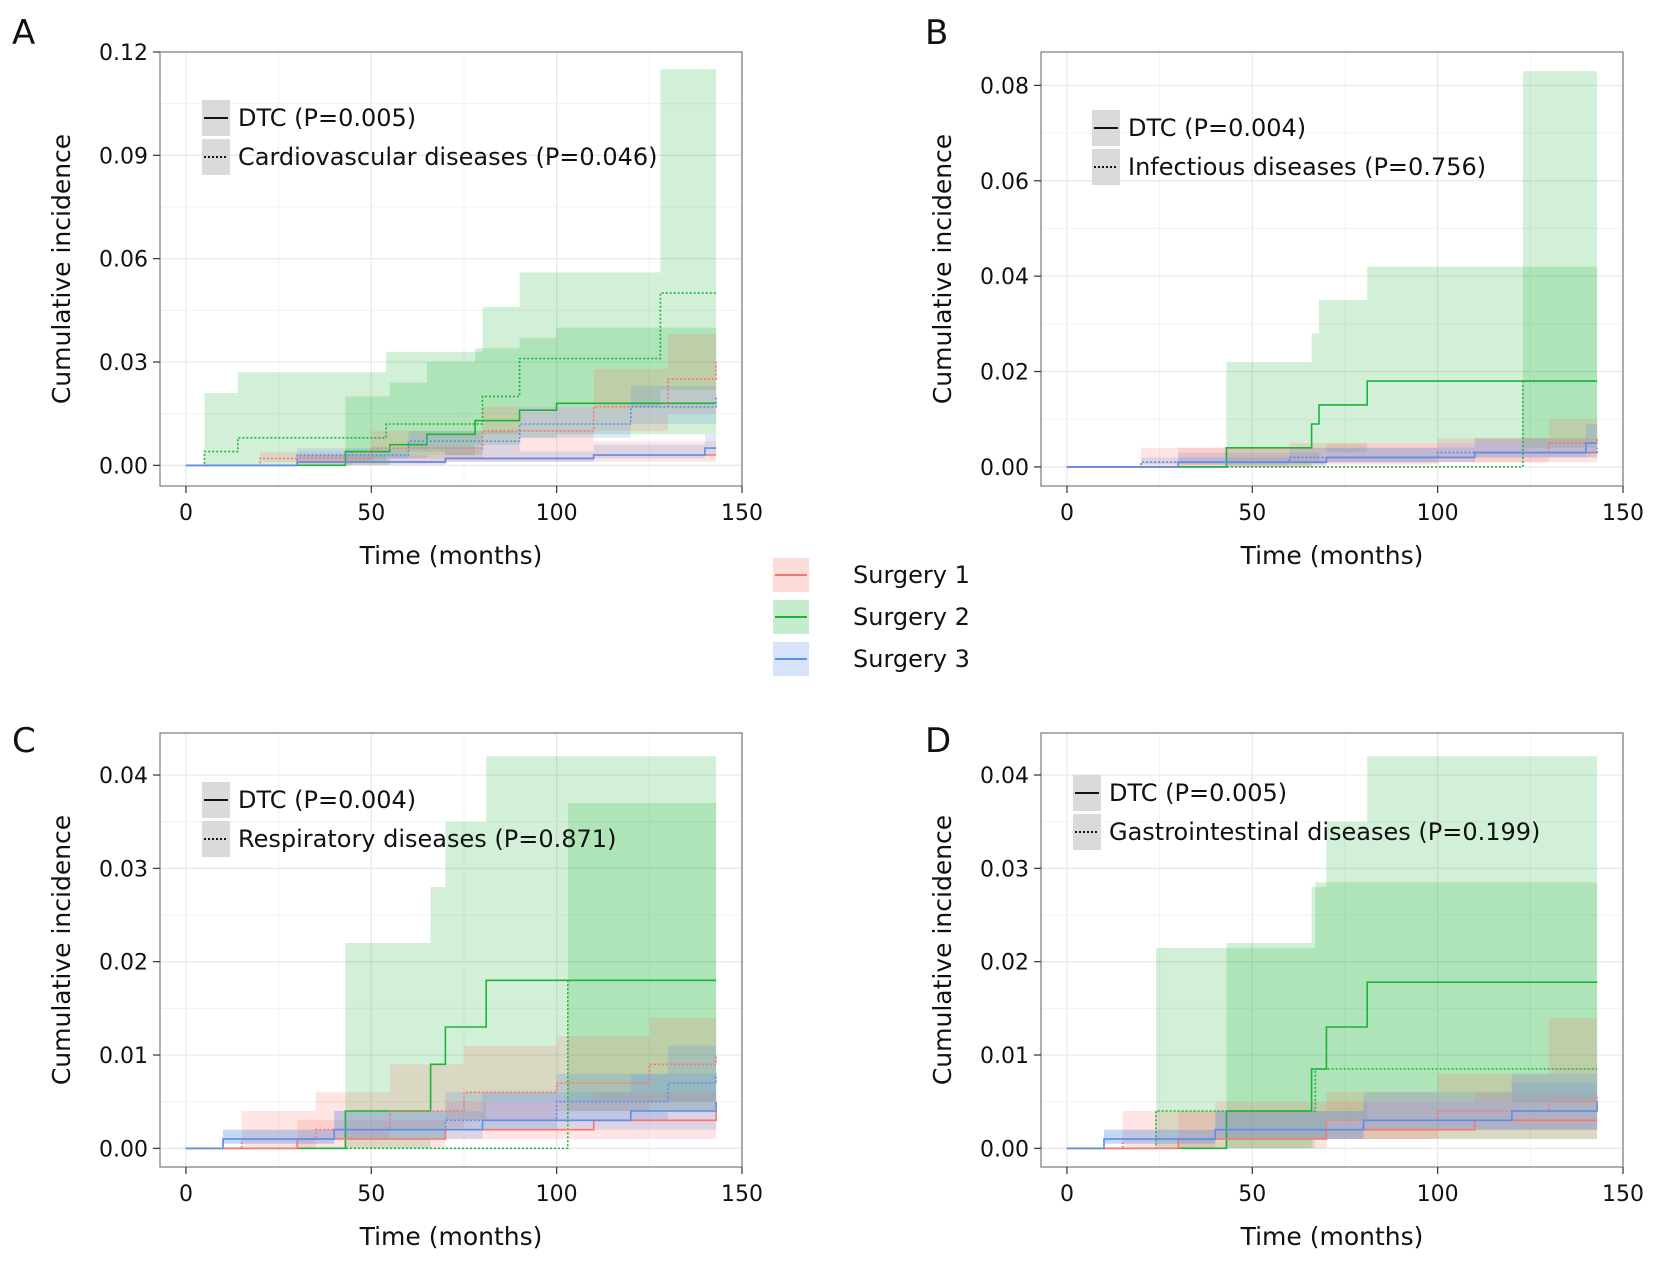 Image resolution: width=1654 pixels, height=1263 pixels. Describe the element at coordinates (123, 53) in the screenshot. I see `y-tick-label: 0.12` at that location.